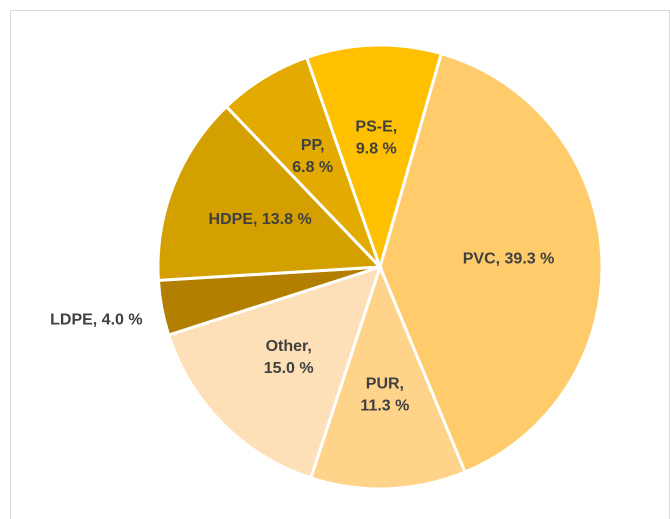  Describe the element at coordinates (384, 406) in the screenshot. I see `data-label-line: 11.3 %` at that location.